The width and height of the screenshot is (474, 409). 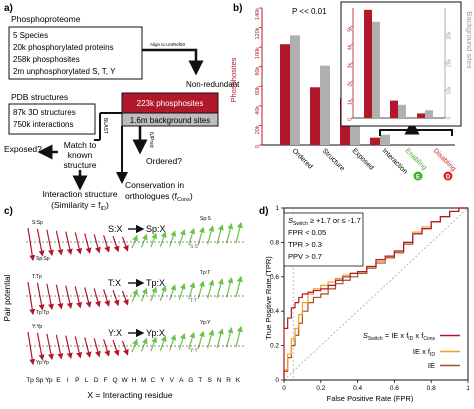 I want to click on left-tick-label: 40k, so click(x=258, y=110).